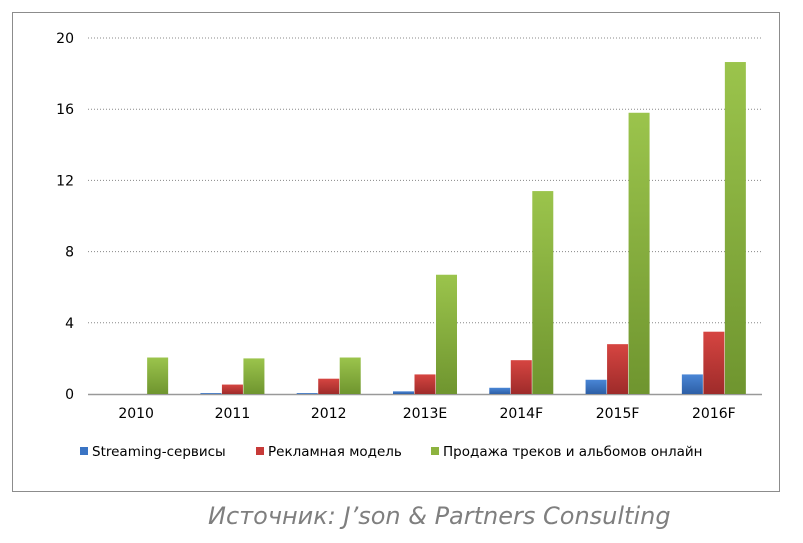 This screenshot has width=803, height=543. Describe the element at coordinates (521, 377) in the screenshot. I see `bar-рекламная-модель-2014f` at that location.